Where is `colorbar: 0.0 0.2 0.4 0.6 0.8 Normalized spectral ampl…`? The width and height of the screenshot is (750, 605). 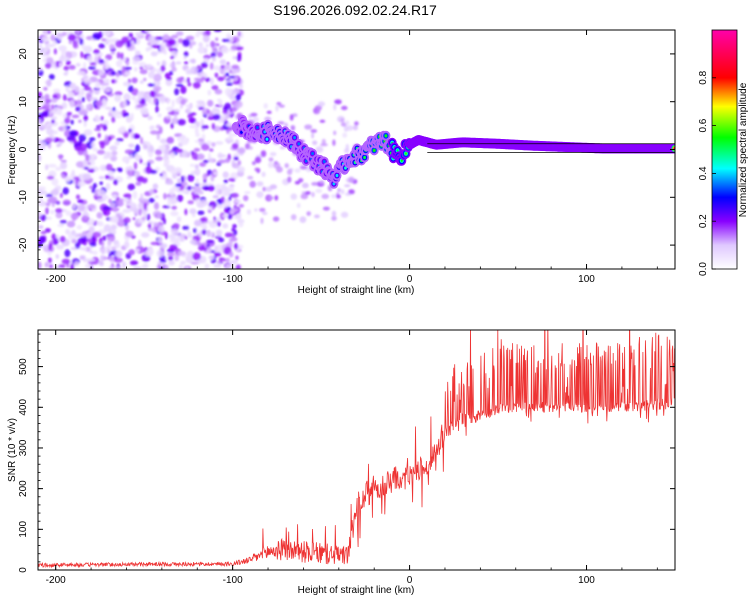 colorbar: 0.0 0.2 0.4 0.6 0.8 Normalized spectral ampl… is located at coordinates (723, 152).